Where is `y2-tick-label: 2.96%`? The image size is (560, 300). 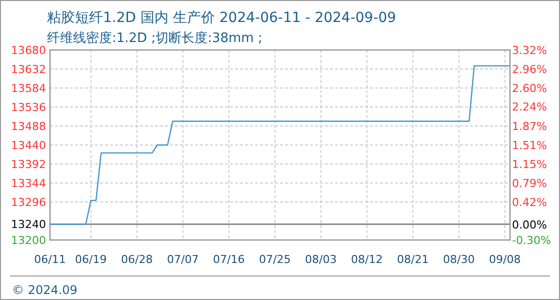 y2-tick-label: 2.96% is located at coordinates (529, 69).